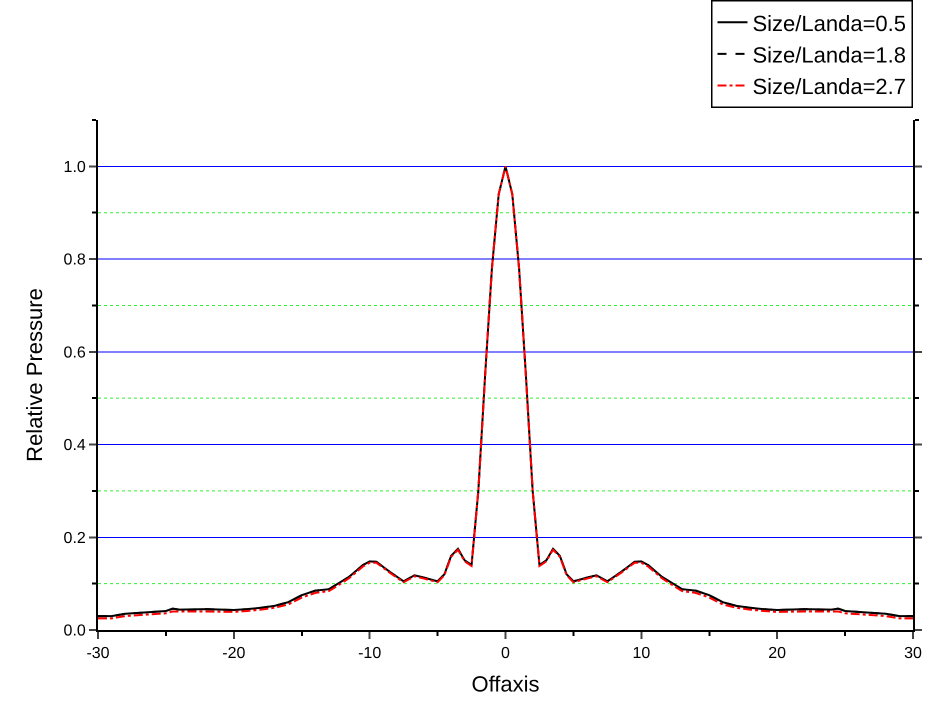  What do you see at coordinates (505, 684) in the screenshot?
I see `x-axis-title: Offaxis` at bounding box center [505, 684].